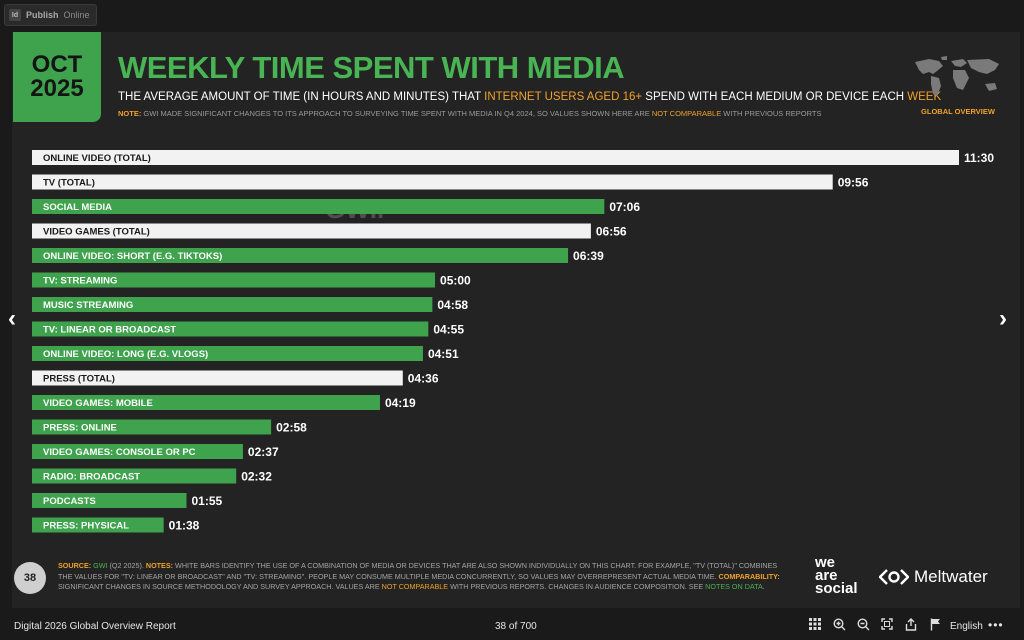 The width and height of the screenshot is (1024, 640). Describe the element at coordinates (77, 207) in the screenshot. I see `bar-label-3: SOCIAL MEDIA` at that location.